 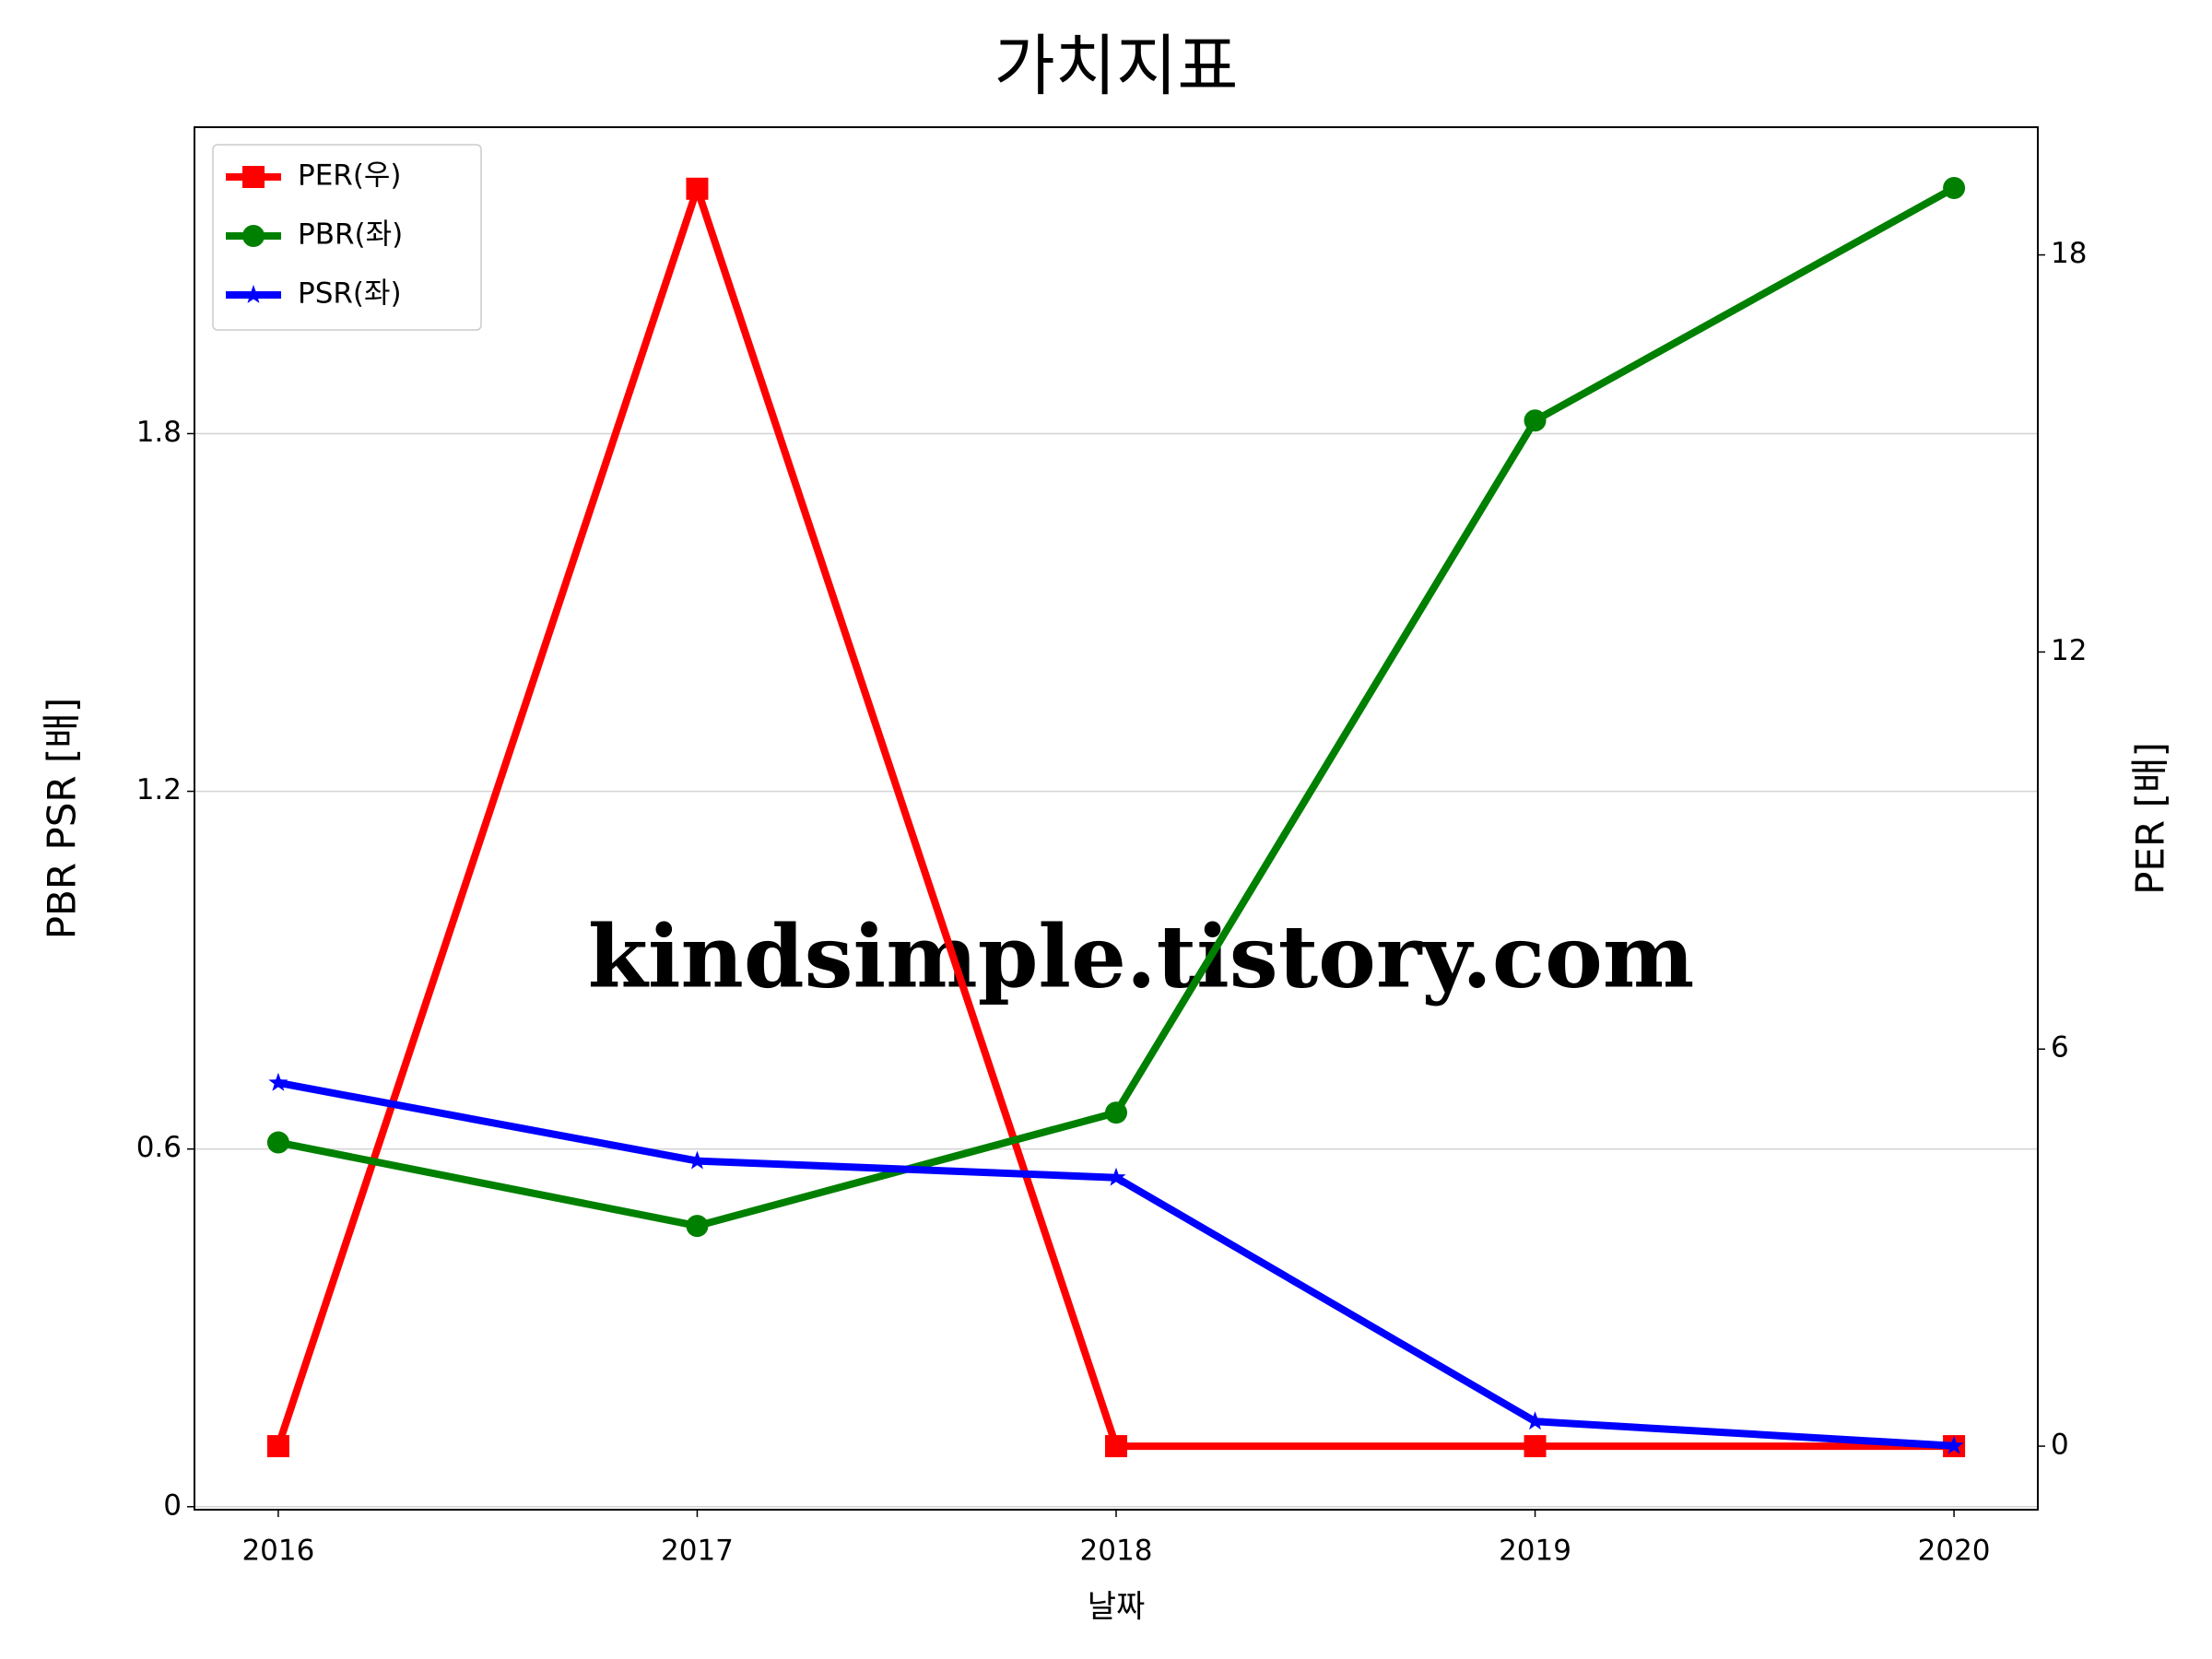 What do you see at coordinates (159, 432) in the screenshot?
I see `y-tick-label: 1.8` at bounding box center [159, 432].